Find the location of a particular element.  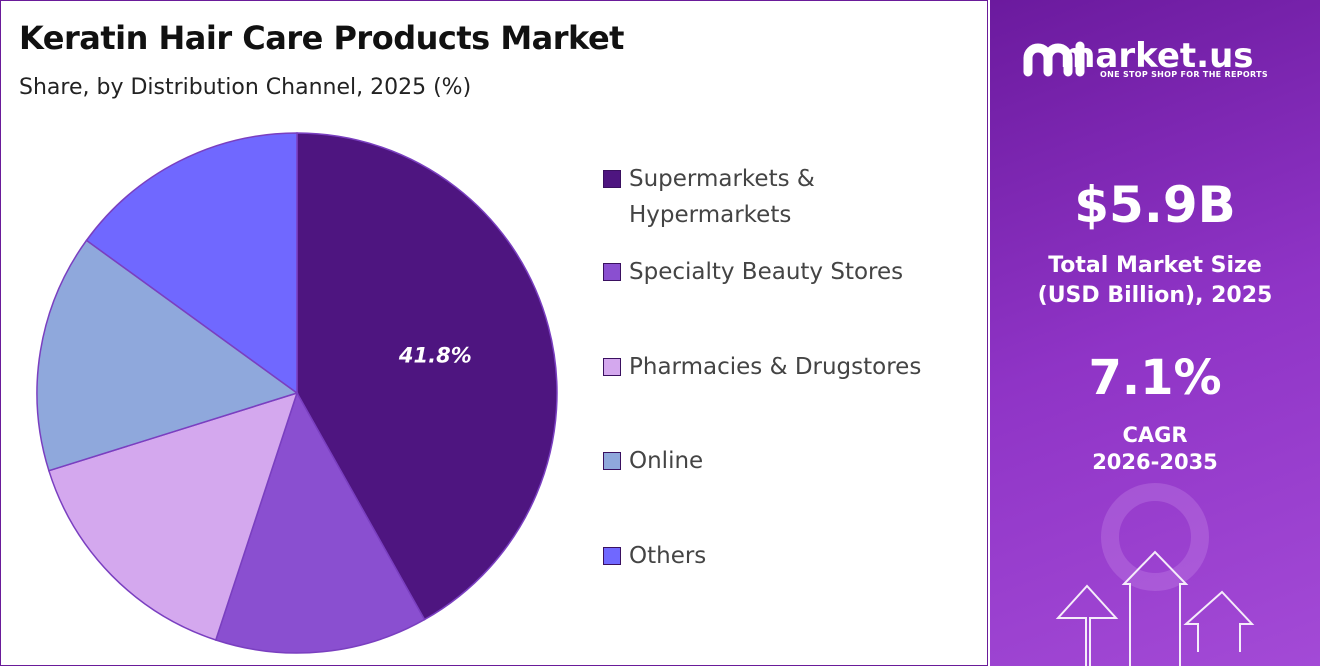

tagline: ONE STOP SHOP FOR THE REPORTS is located at coordinates (1184, 74).